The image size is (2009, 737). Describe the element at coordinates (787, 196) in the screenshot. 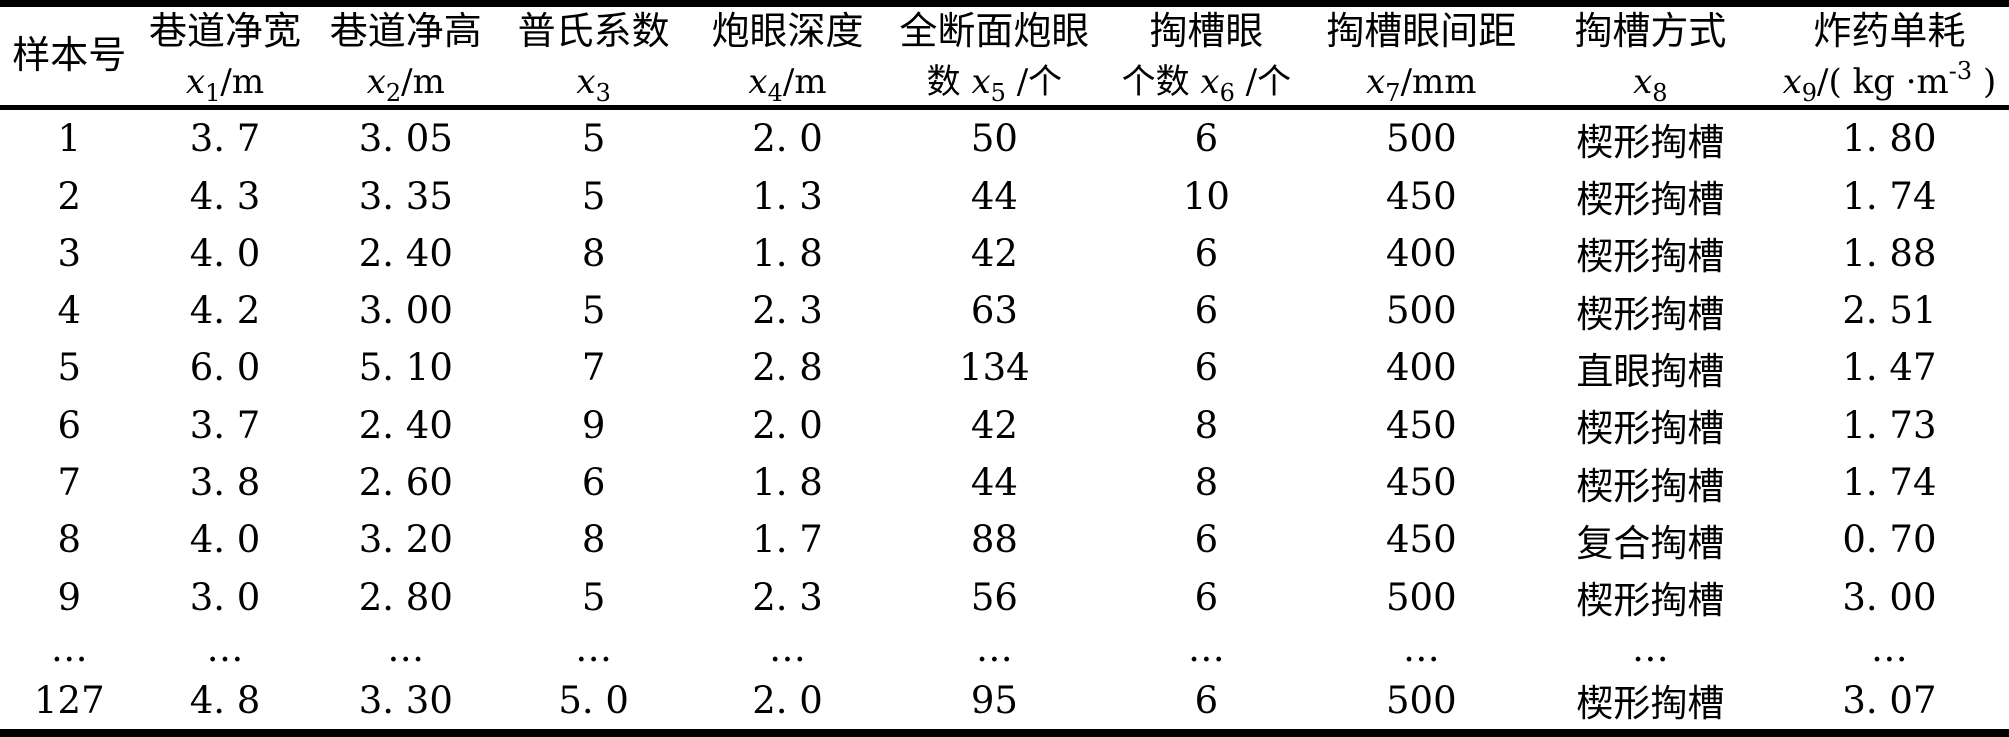

I see `table-cell: 1. 3` at that location.